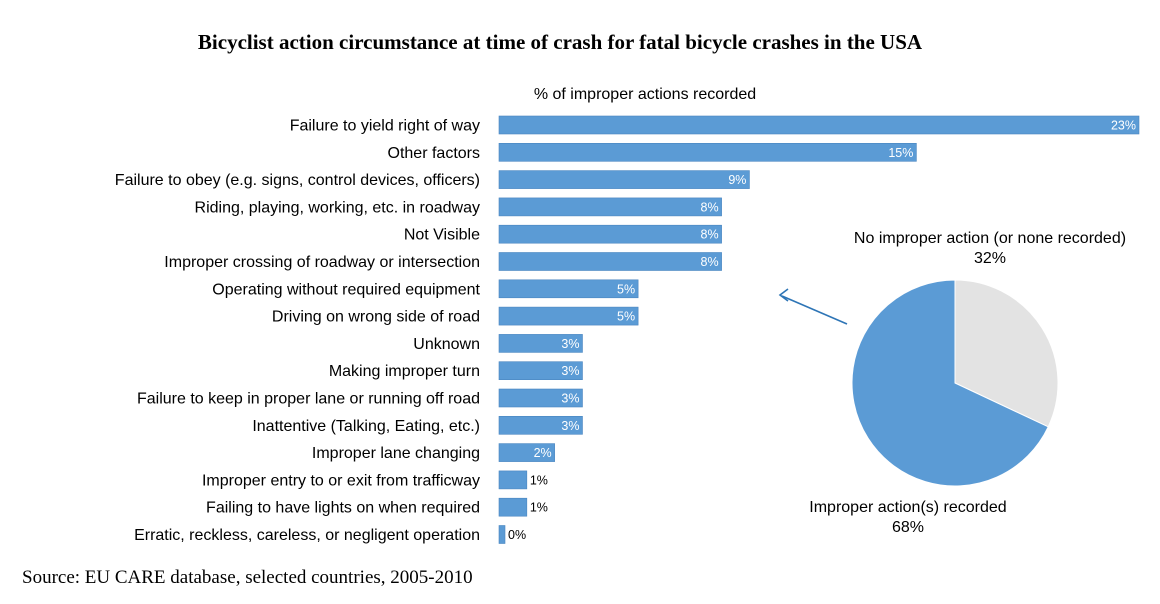 The image size is (1160, 604). What do you see at coordinates (990, 238) in the screenshot?
I see `pie-label-no-improper: No improper action (or none recorded)` at bounding box center [990, 238].